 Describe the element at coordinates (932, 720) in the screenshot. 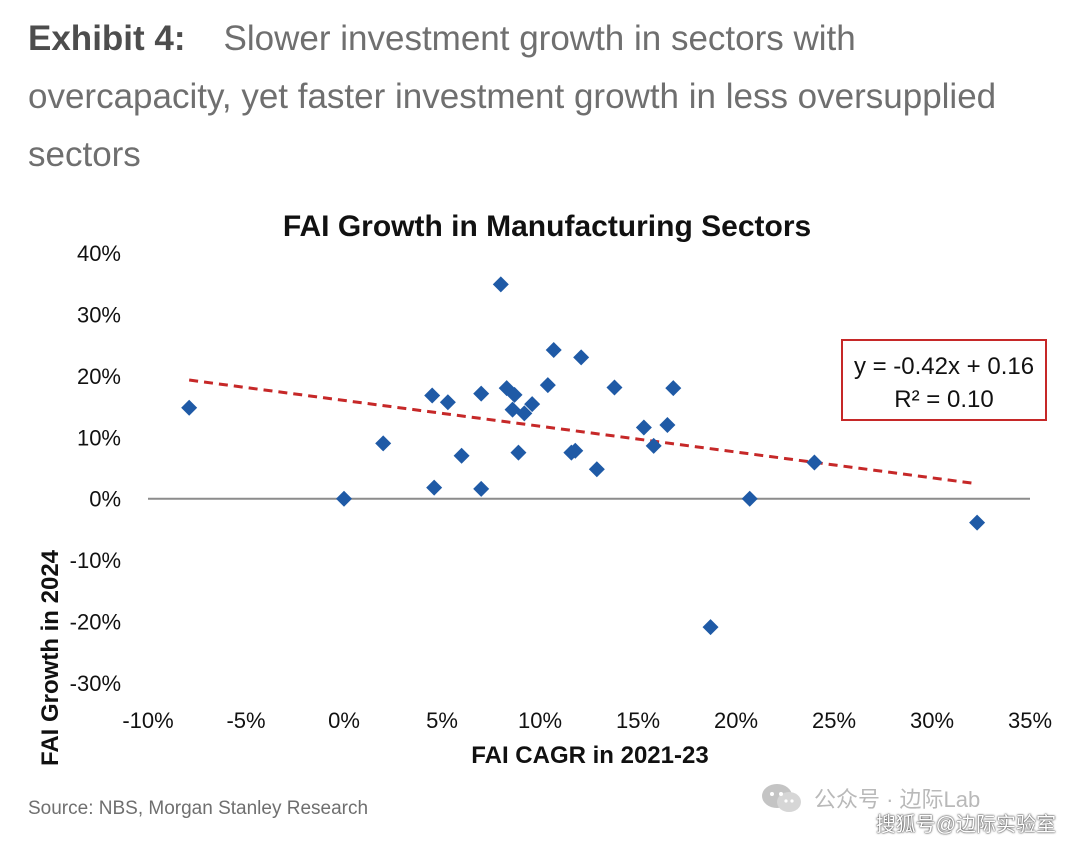

I see `x-tick-label: 30%` at that location.